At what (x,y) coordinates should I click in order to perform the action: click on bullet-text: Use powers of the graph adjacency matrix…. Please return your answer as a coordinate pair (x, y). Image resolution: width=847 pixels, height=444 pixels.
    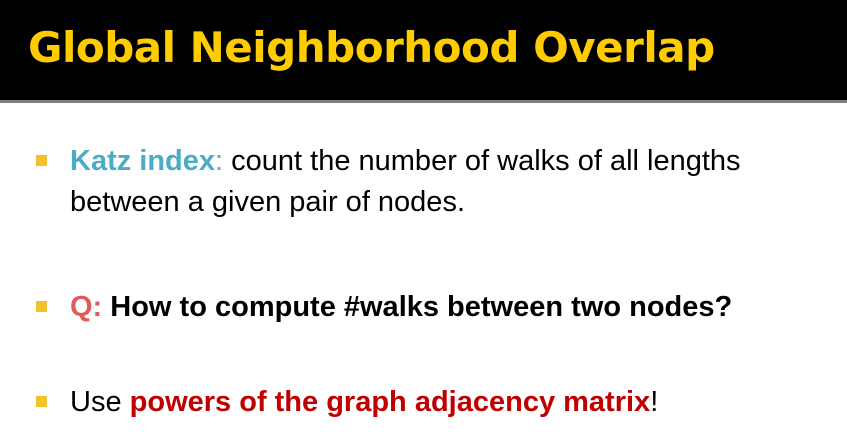
    Looking at the image, I should click on (448, 402).